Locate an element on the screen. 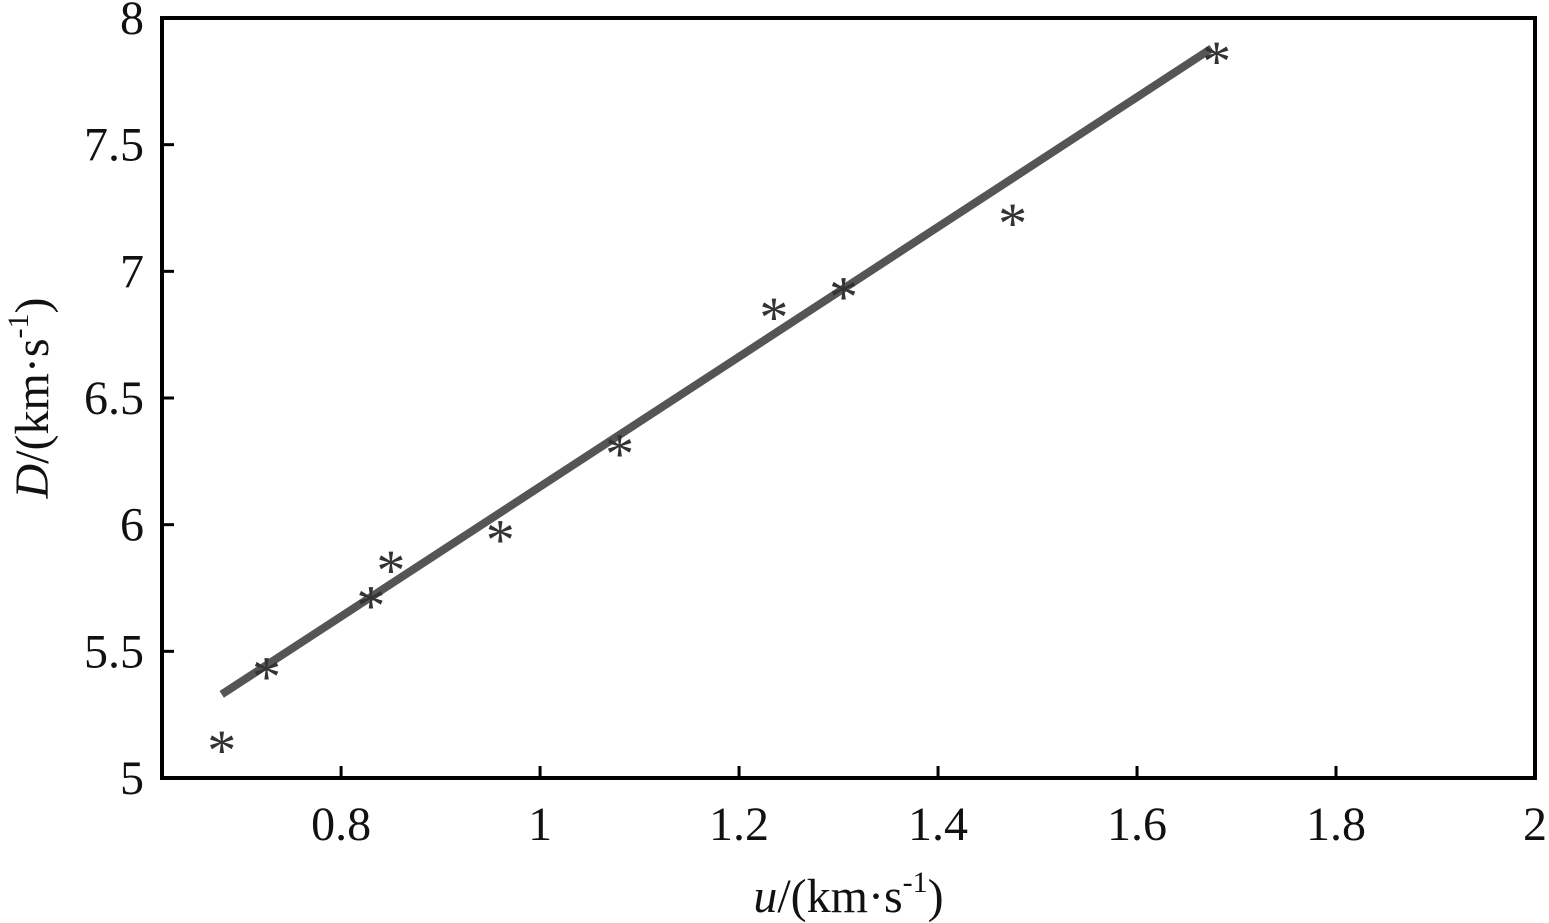 The width and height of the screenshot is (1549, 923). x-tick-label: 1.4 is located at coordinates (938, 824).